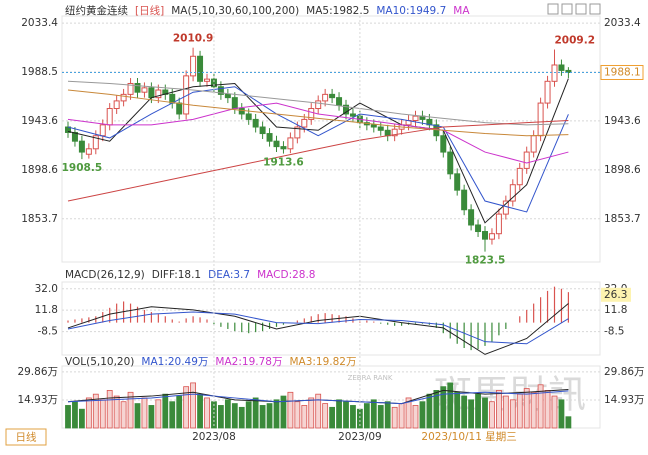  Describe the element at coordinates (37, 400) in the screenshot. I see `y-tick-label: 14.93万` at that location.